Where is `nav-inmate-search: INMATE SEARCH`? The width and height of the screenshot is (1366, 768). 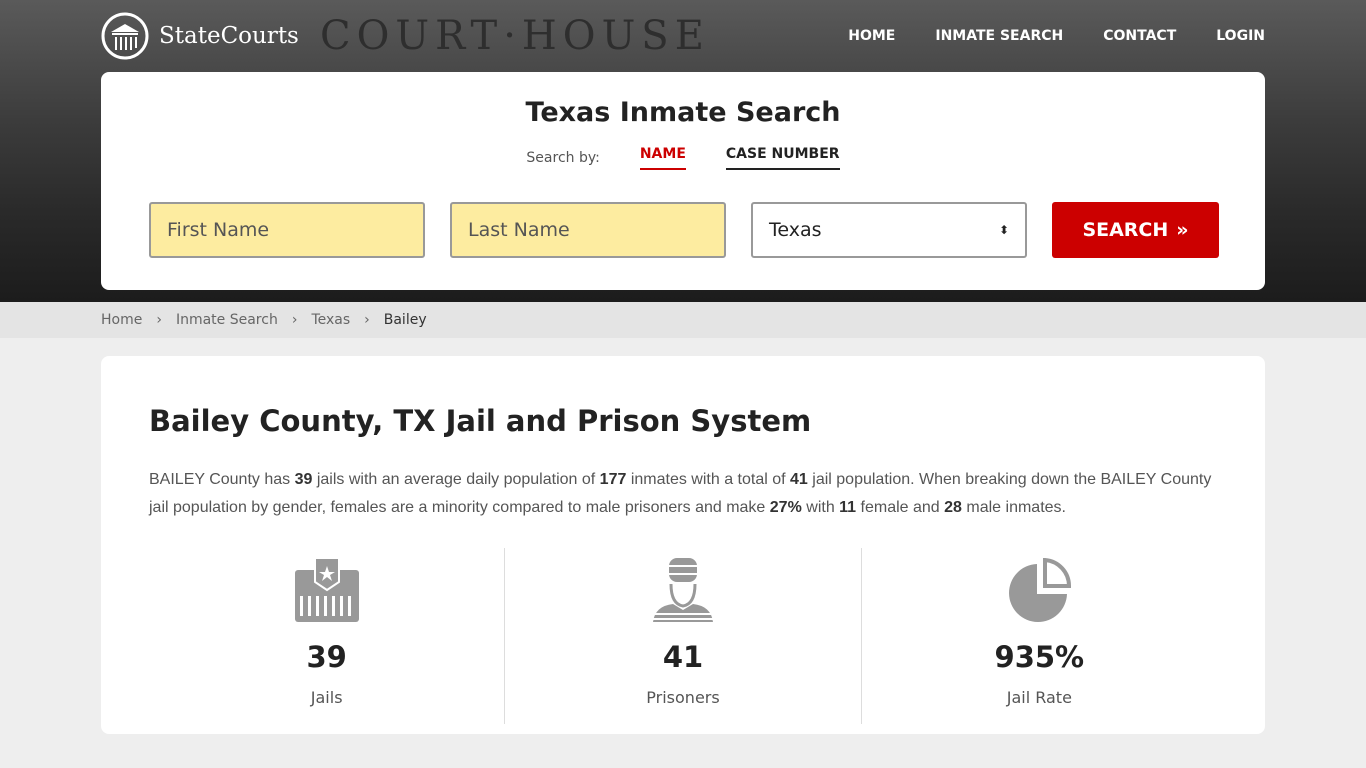
nav-inmate-search: INMATE SEARCH is located at coordinates (999, 36).